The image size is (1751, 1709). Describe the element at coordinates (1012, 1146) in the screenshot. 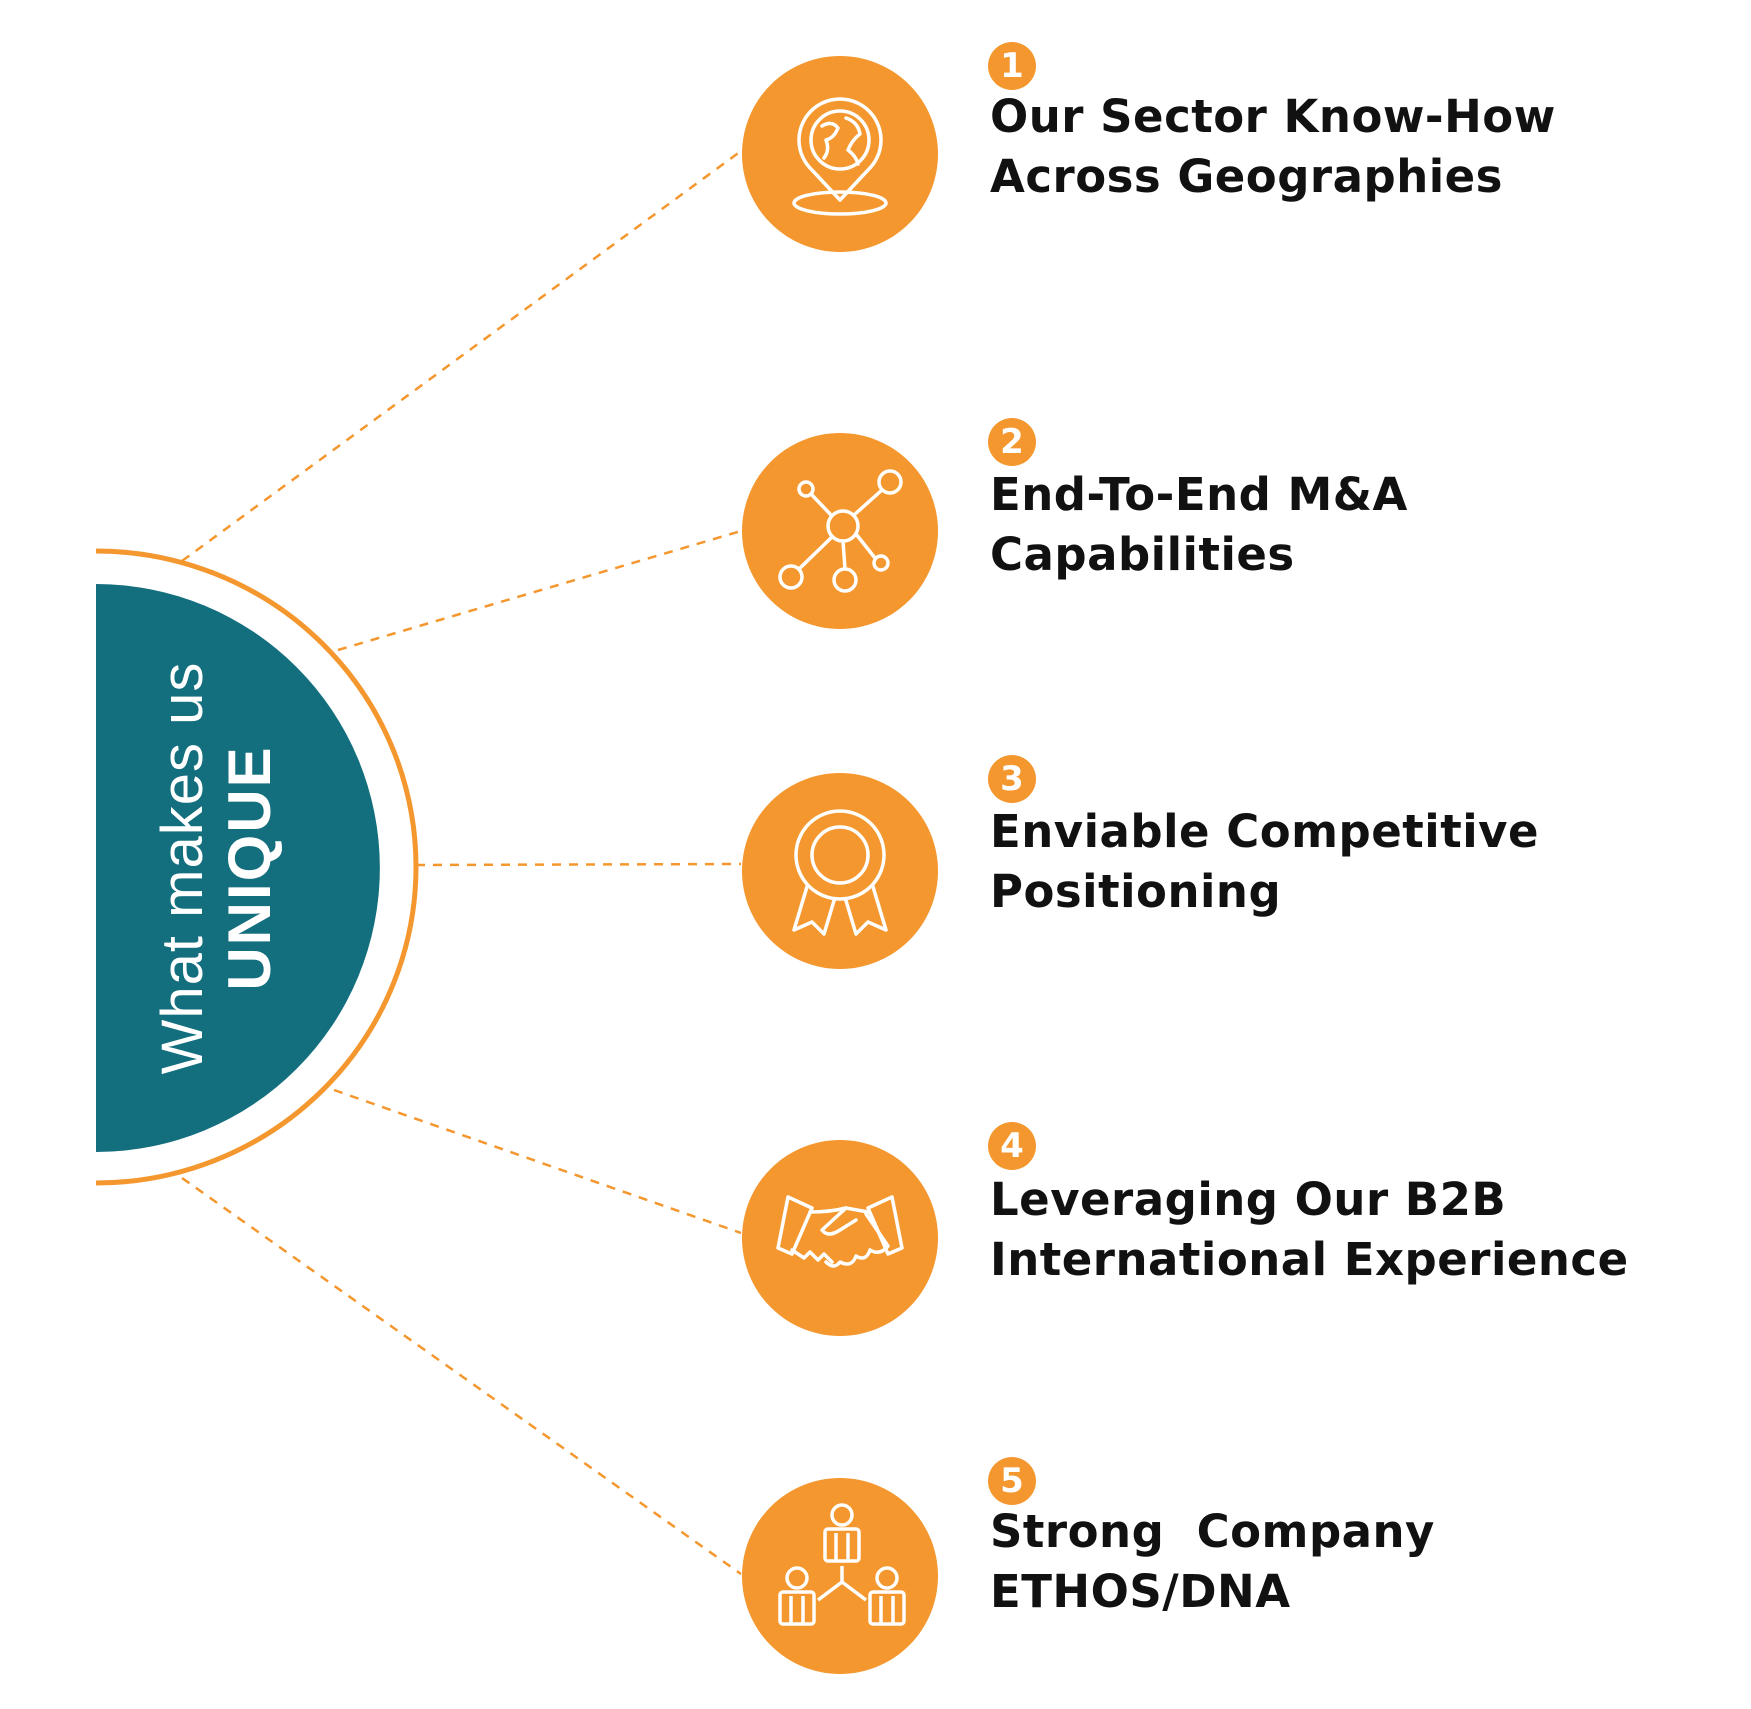

I see `number-badge-4: 4` at that location.